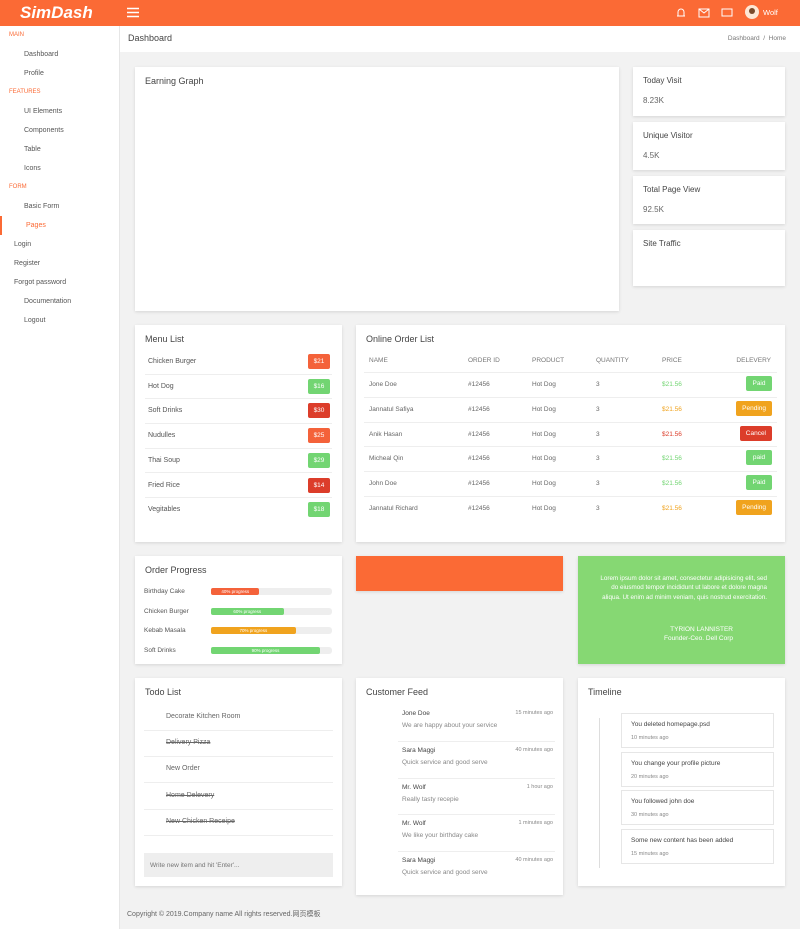  Describe the element at coordinates (23, 244) in the screenshot. I see `sidebar-subitem: Login` at that location.